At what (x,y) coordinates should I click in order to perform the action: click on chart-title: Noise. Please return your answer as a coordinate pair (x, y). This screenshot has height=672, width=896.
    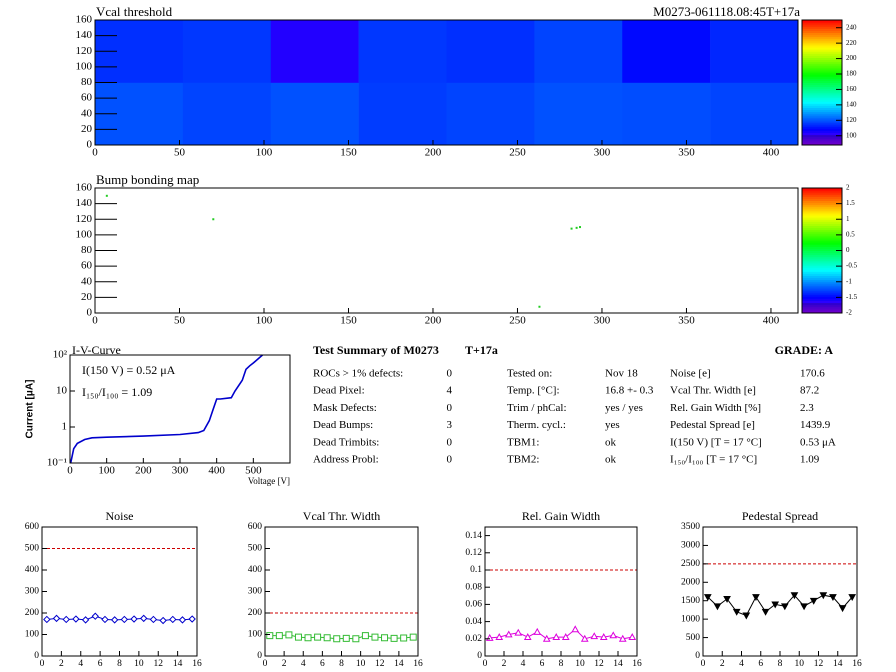
    Looking at the image, I should click on (120, 516).